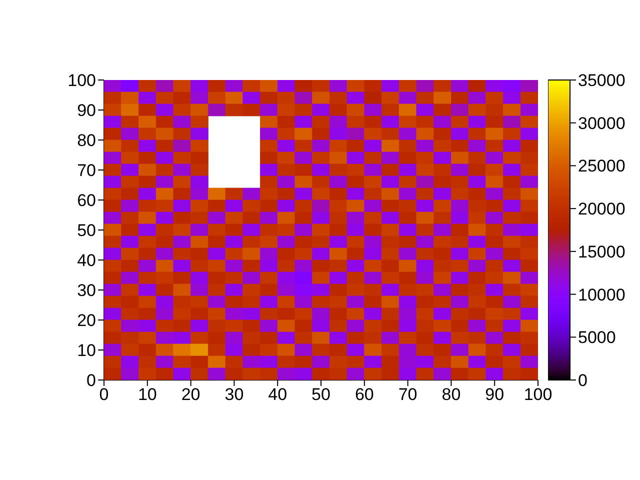 The image size is (640, 480). Describe the element at coordinates (597, 338) in the screenshot. I see `color-bar-label: 5000` at that location.